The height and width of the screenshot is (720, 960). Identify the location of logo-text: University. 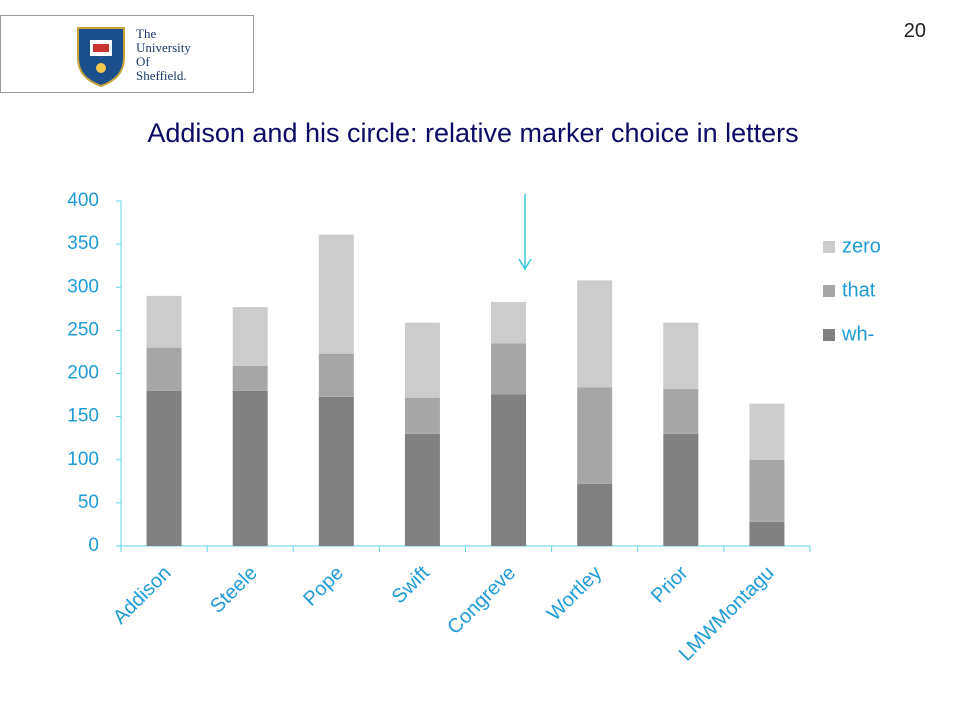
(163, 47).